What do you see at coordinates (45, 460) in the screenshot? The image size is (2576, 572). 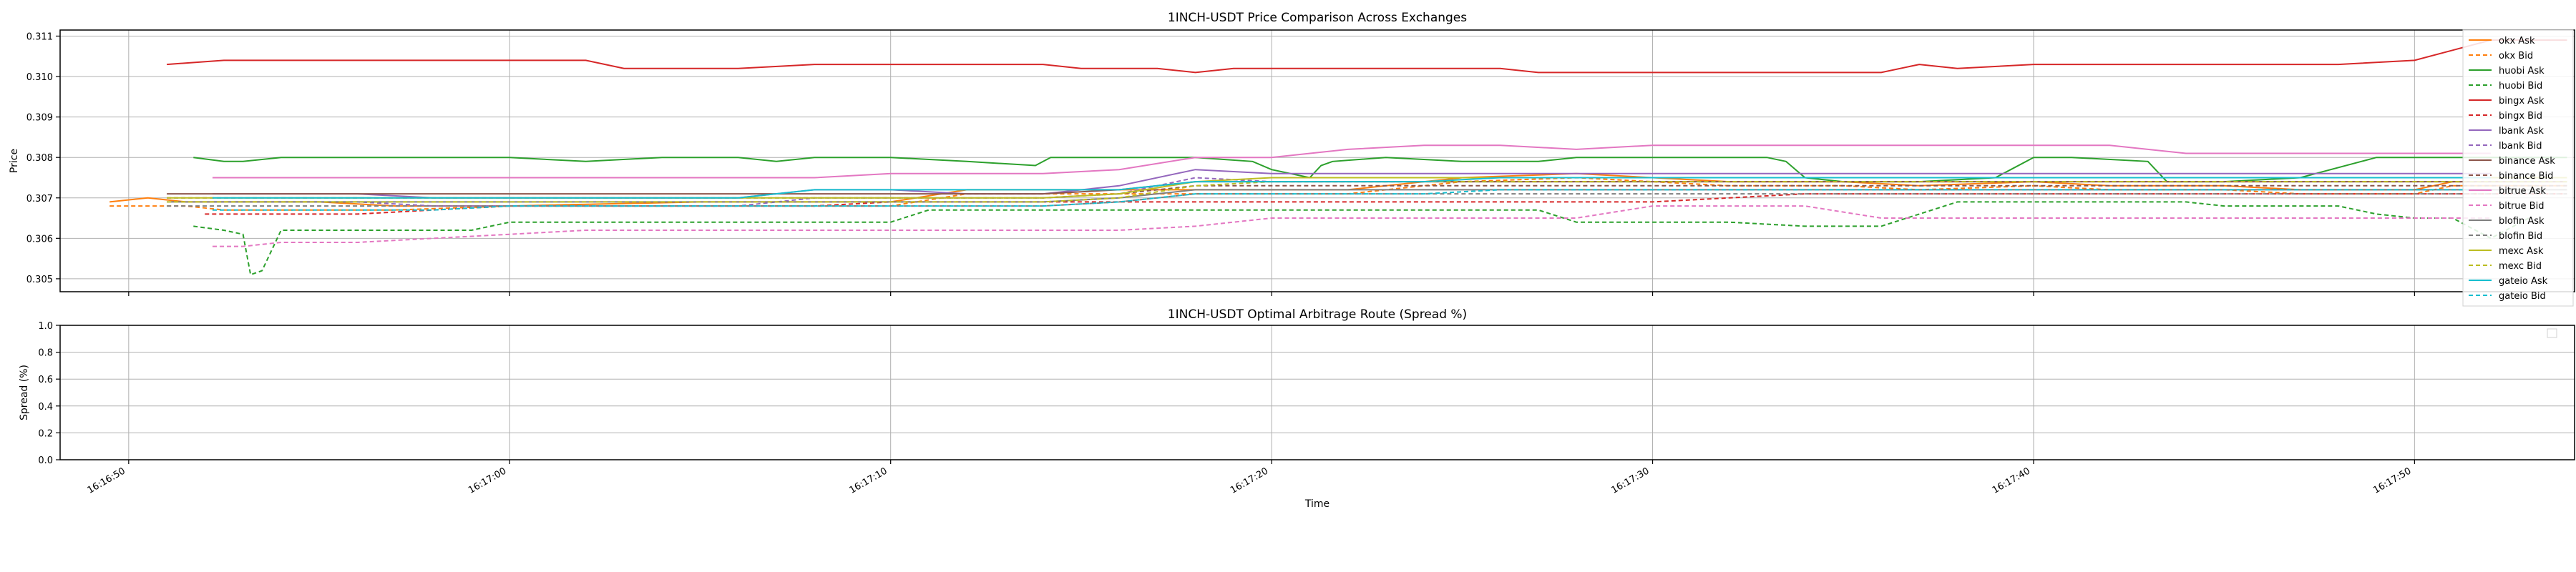 I see `spread-ytick-label: 0.0` at bounding box center [45, 460].